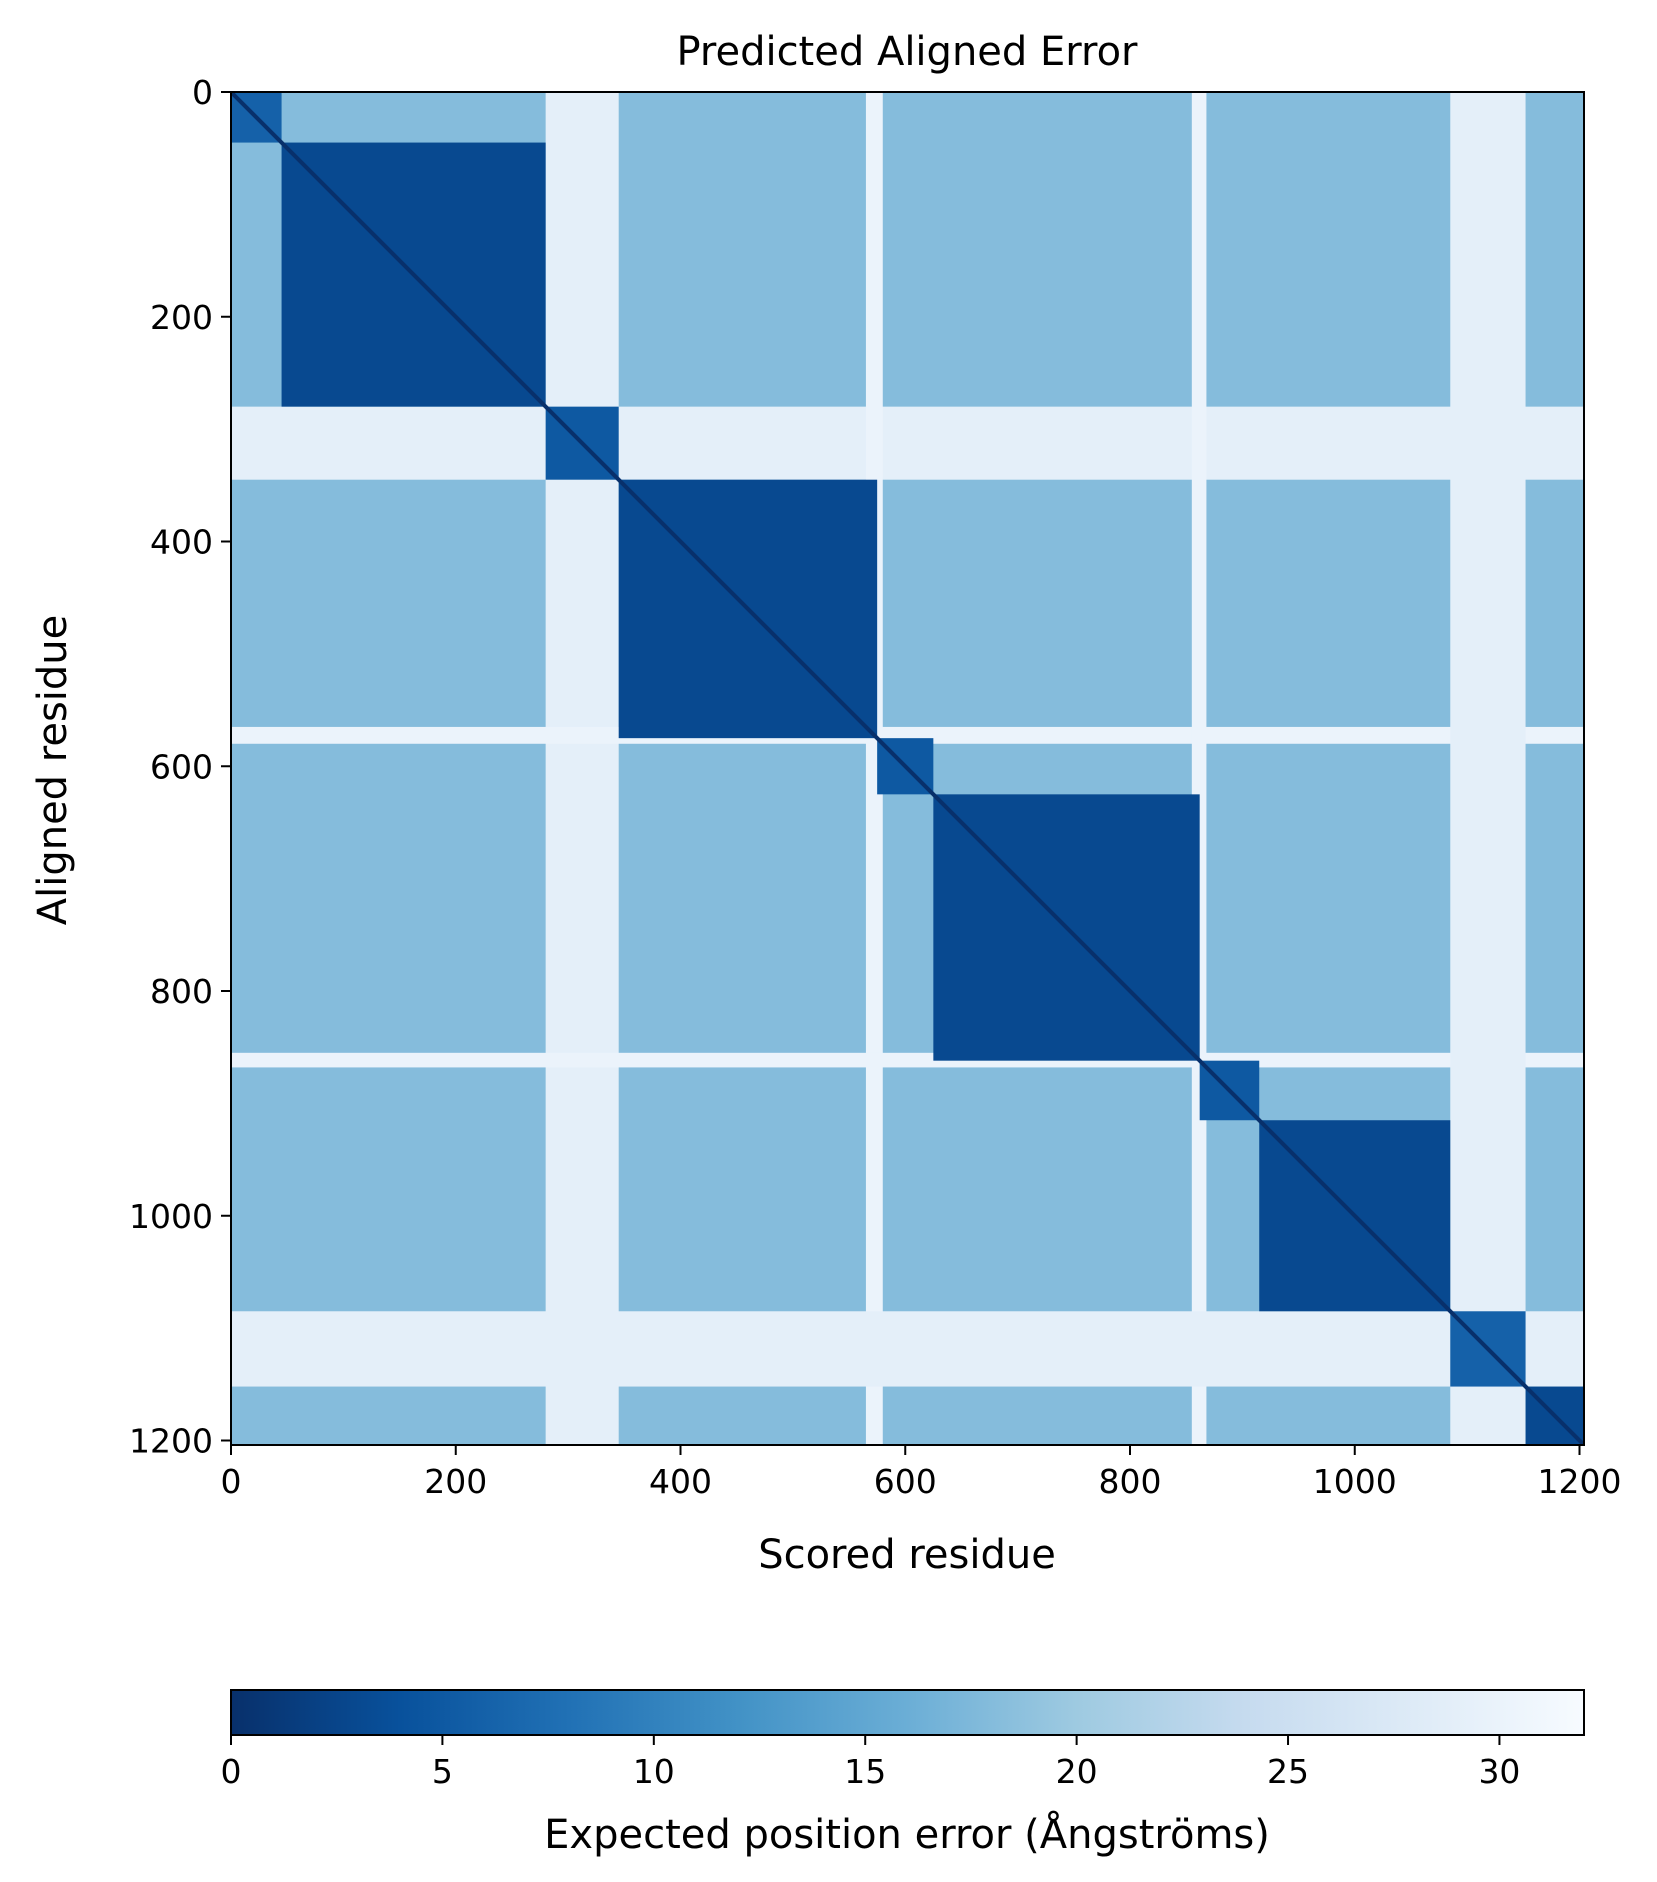 The width and height of the screenshot is (1657, 1882). What do you see at coordinates (171, 1216) in the screenshot?
I see `y-tick-label: 1000` at bounding box center [171, 1216].